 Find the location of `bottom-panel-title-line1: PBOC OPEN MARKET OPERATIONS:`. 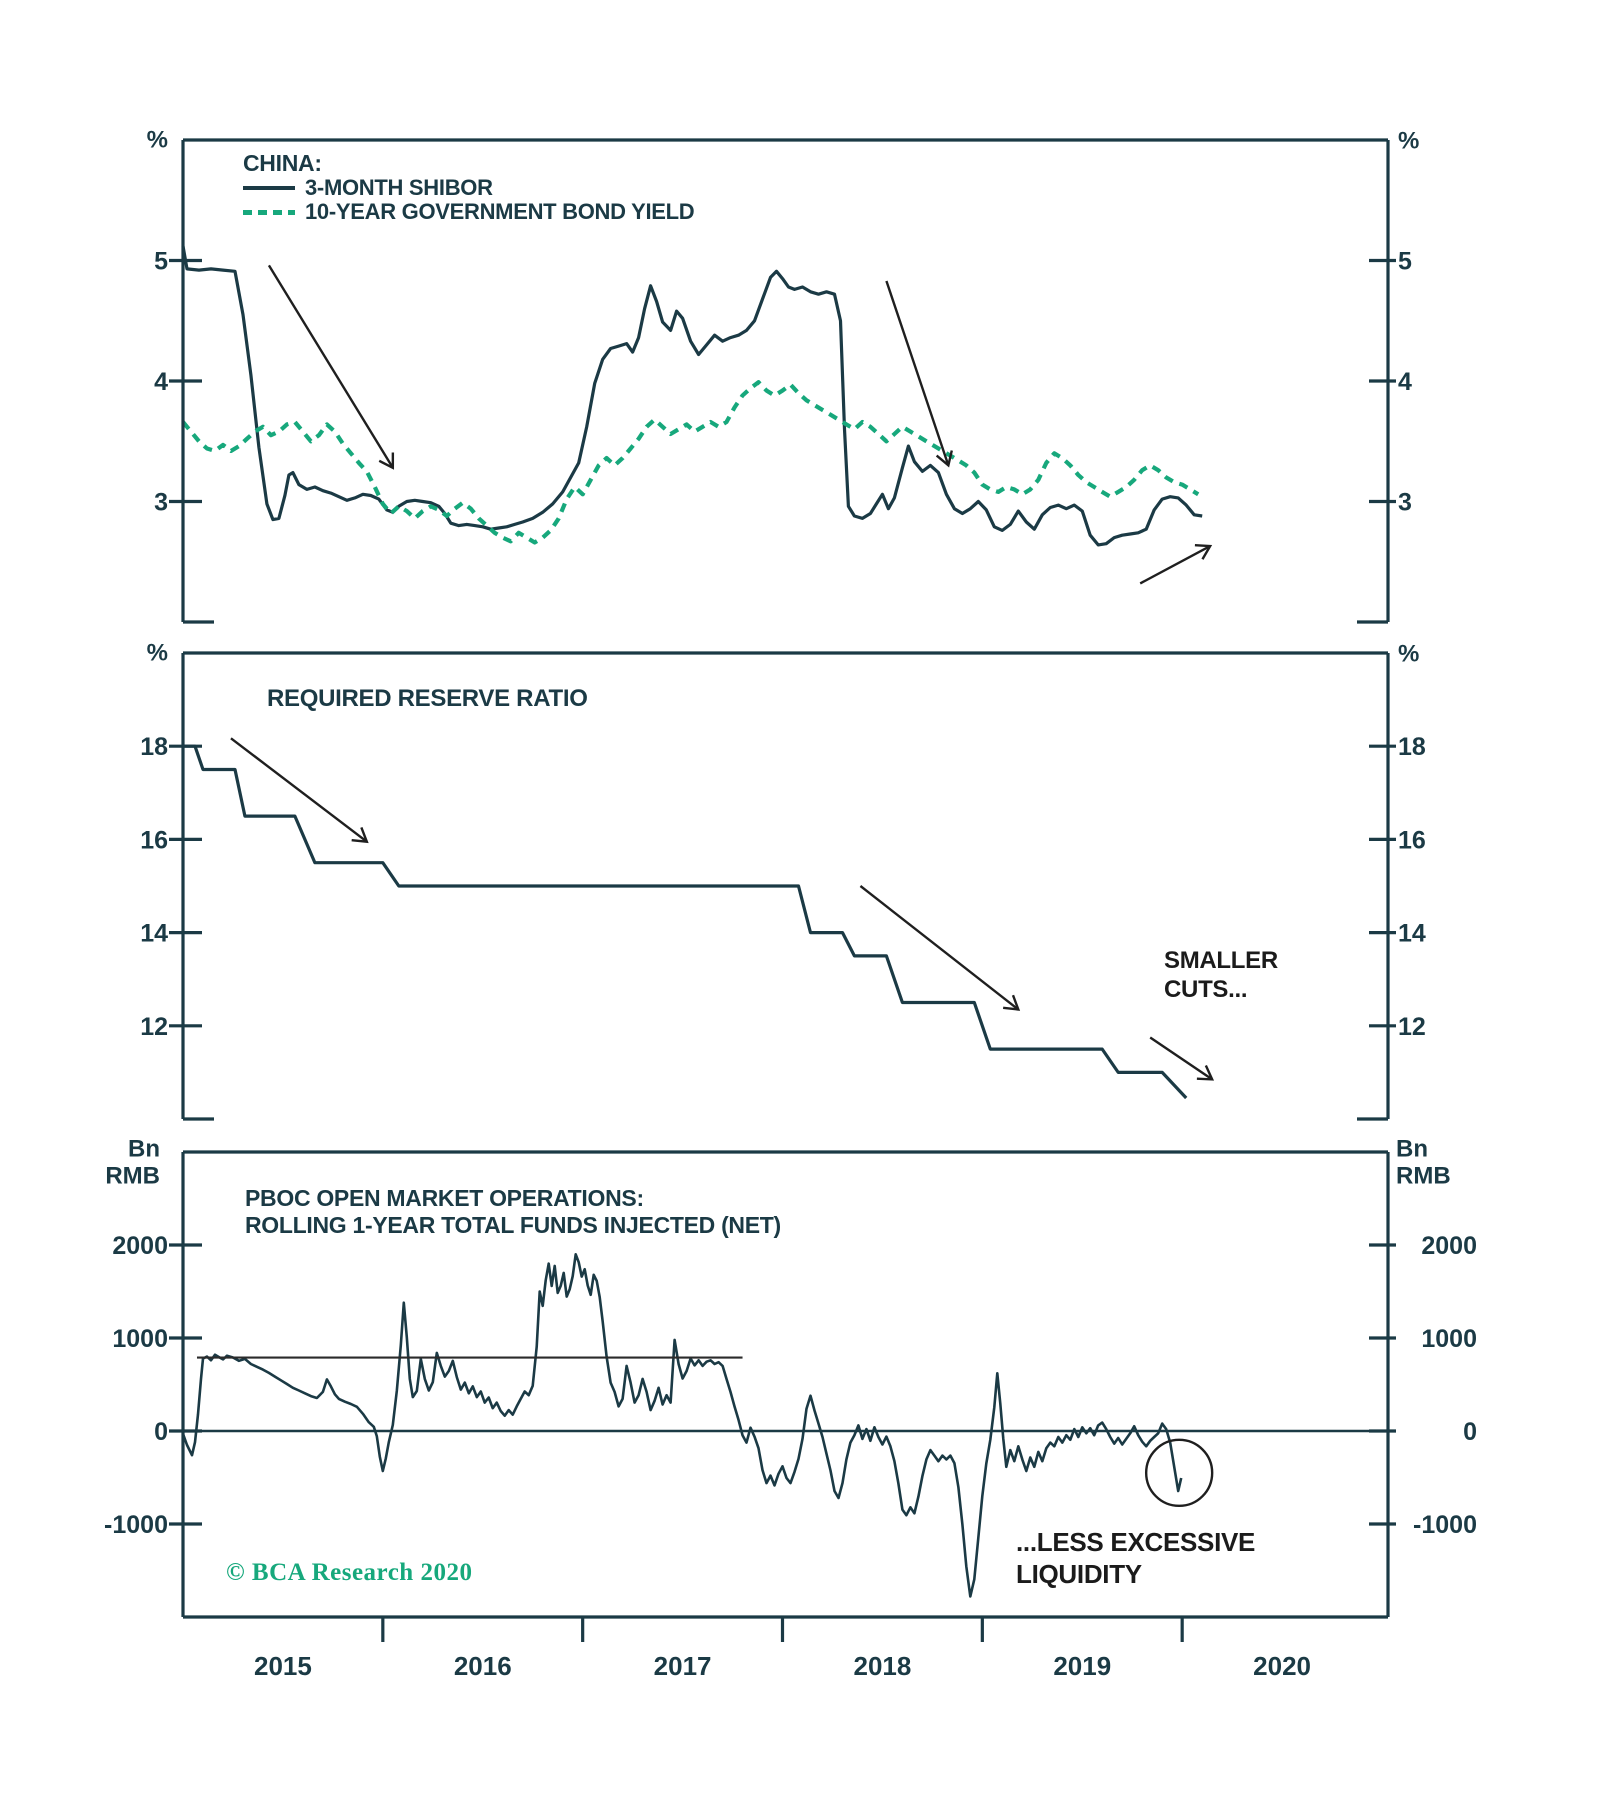

bottom-panel-title-line1: PBOC OPEN MARKET OPERATIONS: is located at coordinates (444, 1198).